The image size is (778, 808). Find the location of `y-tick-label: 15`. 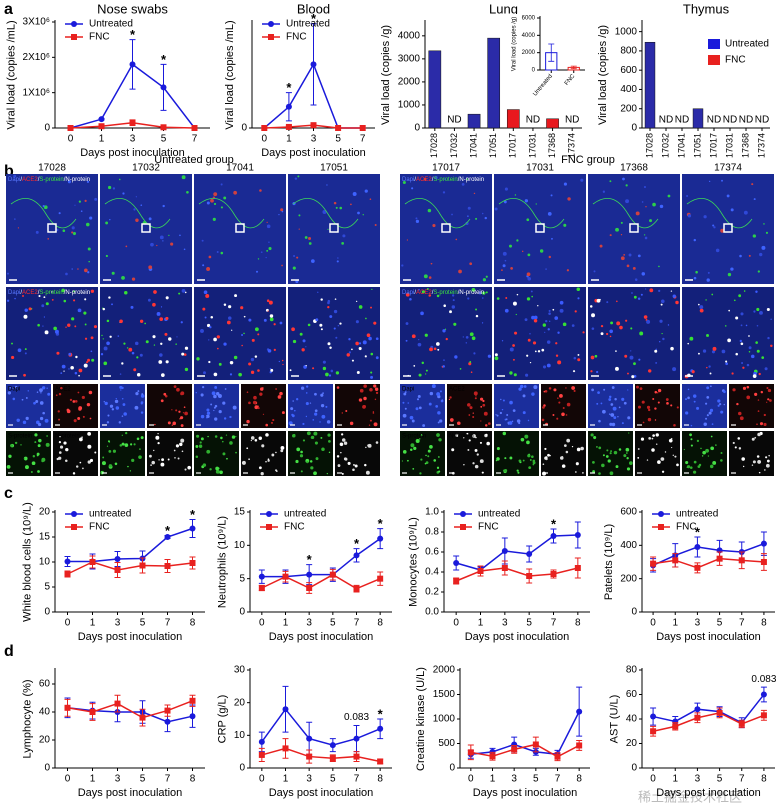

y-tick-label: 15 is located at coordinates (240, 512).